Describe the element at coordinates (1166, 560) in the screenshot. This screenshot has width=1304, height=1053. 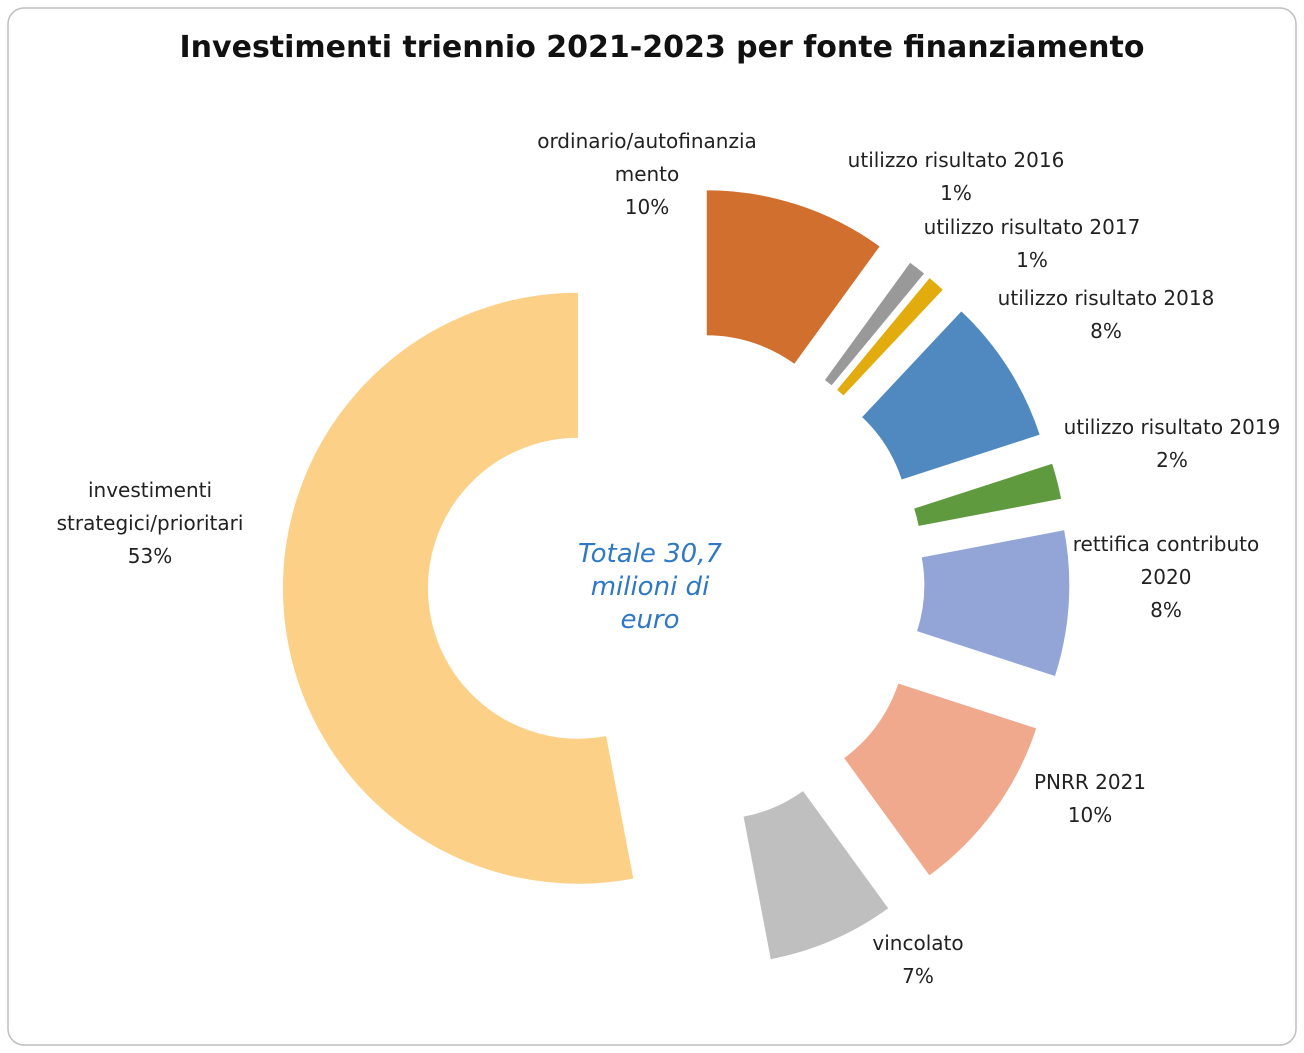
I see `label: rettifica contributo 2020` at that location.